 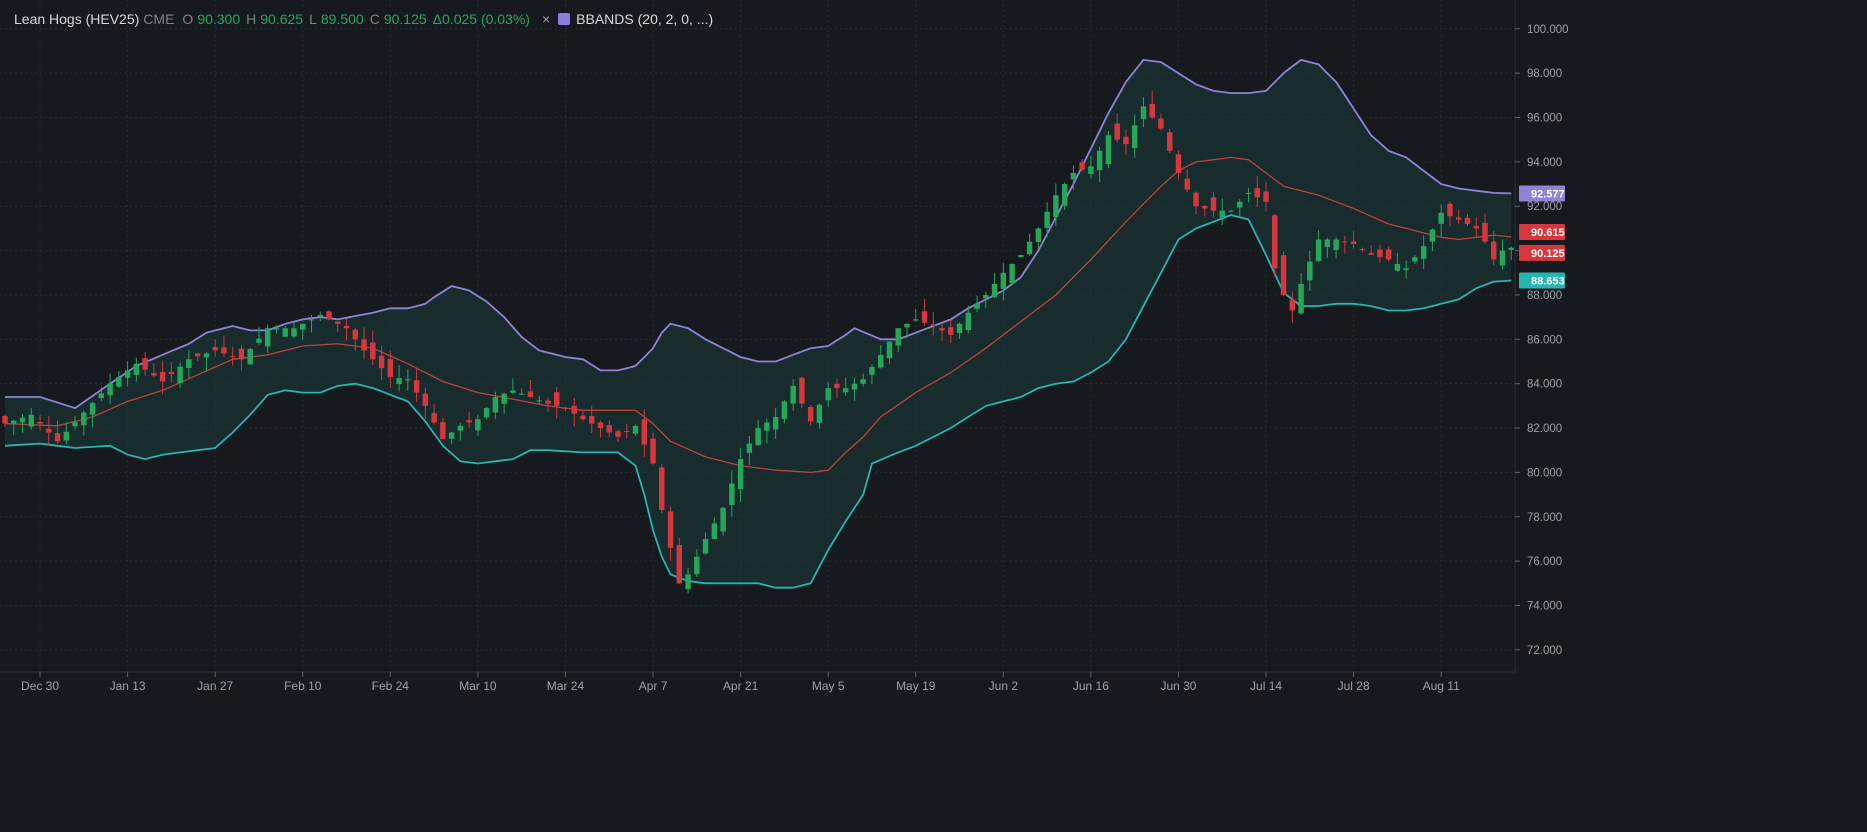 I want to click on open-value: 90.300, so click(x=219, y=19).